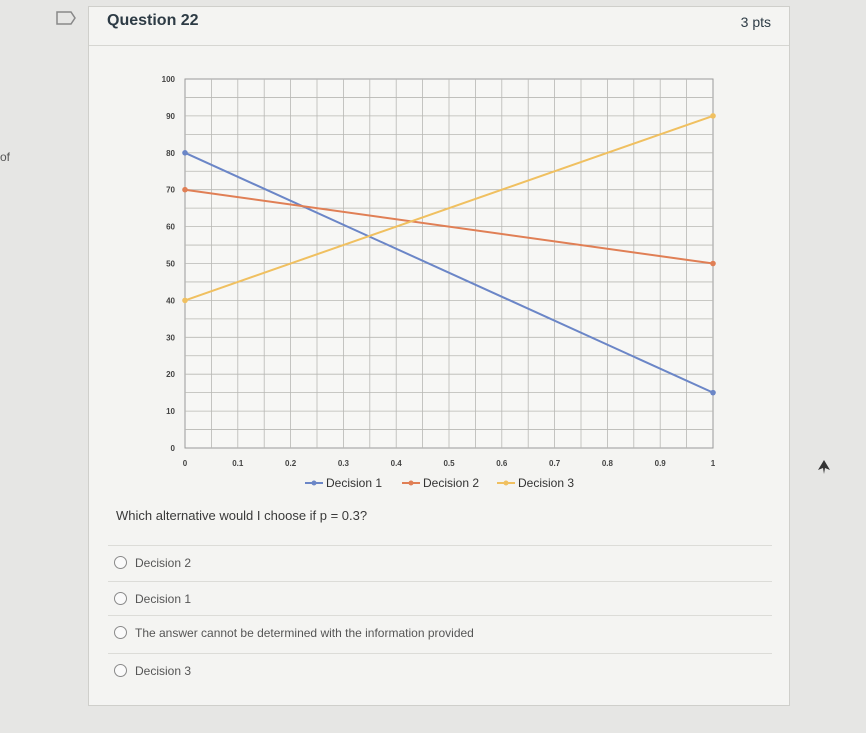  I want to click on y-tick-label: 100, so click(169, 79).